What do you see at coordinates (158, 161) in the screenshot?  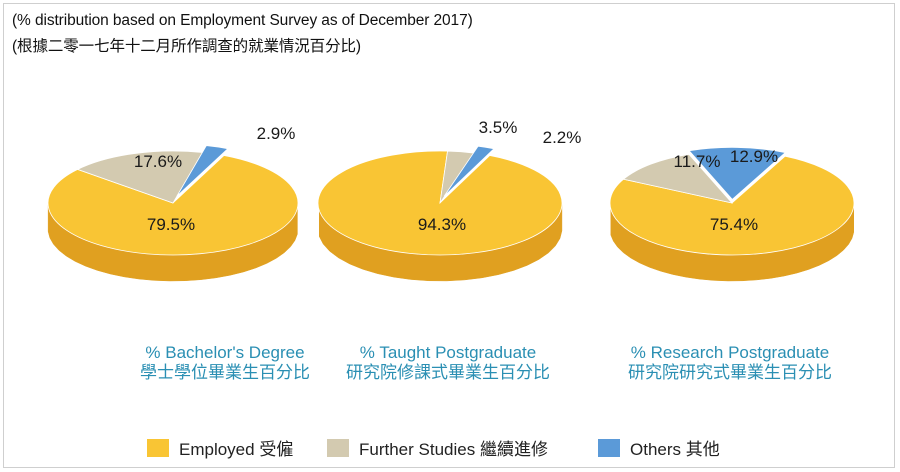 I see `pie-bachelor-label-further-studies: 17.6%` at bounding box center [158, 161].